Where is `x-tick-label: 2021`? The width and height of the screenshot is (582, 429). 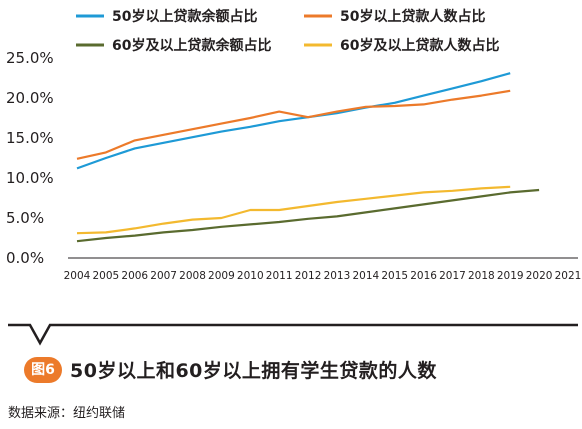
x-tick-label: 2021 is located at coordinates (568, 276).